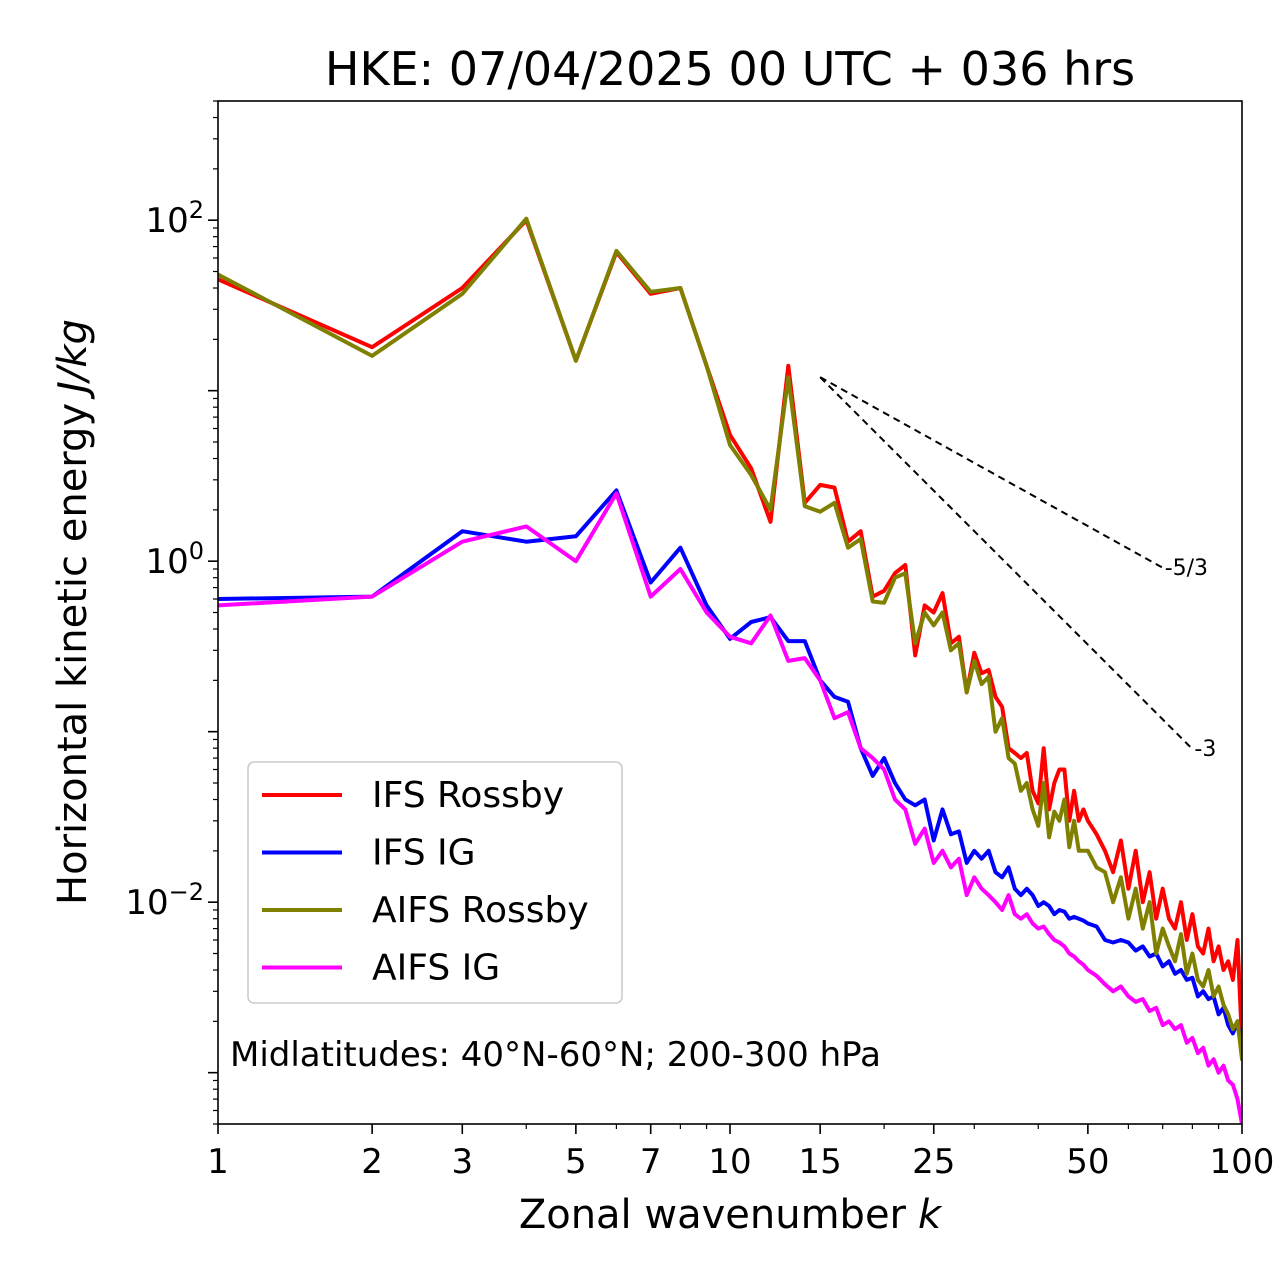 Image resolution: width=1280 pixels, height=1288 pixels. What do you see at coordinates (1205, 749) in the screenshot?
I see `reference-line-label: -3` at bounding box center [1205, 749].